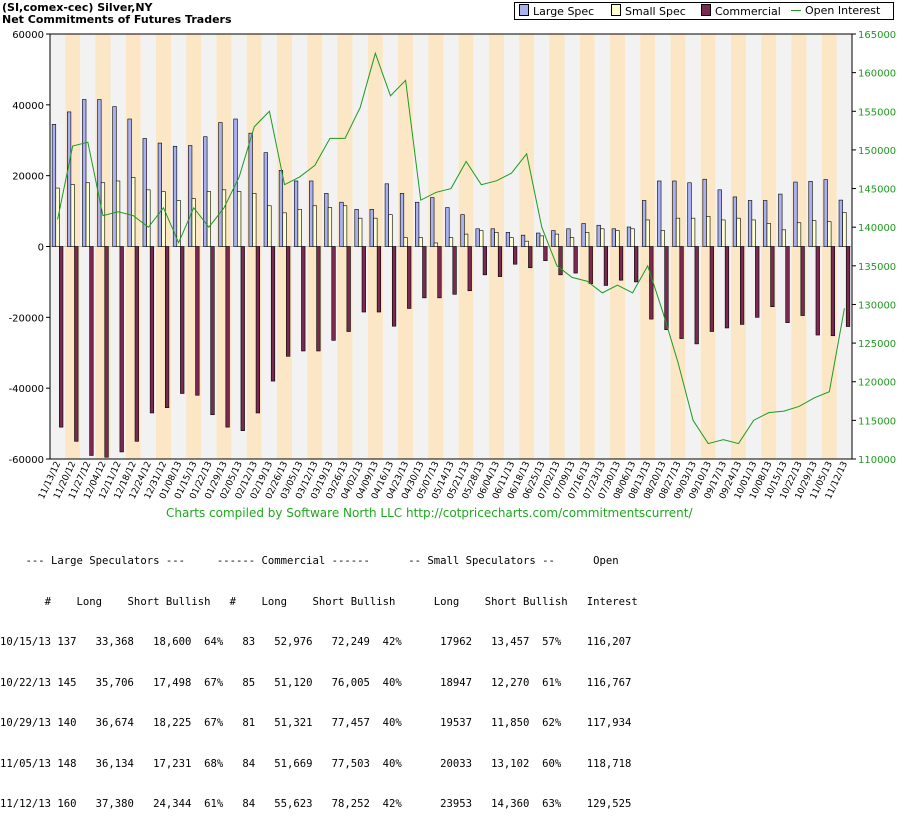 Image resolution: width=900 pixels, height=825 pixels. Describe the element at coordinates (741, 11) in the screenshot. I see `legend-commercial: Commercial` at that location.